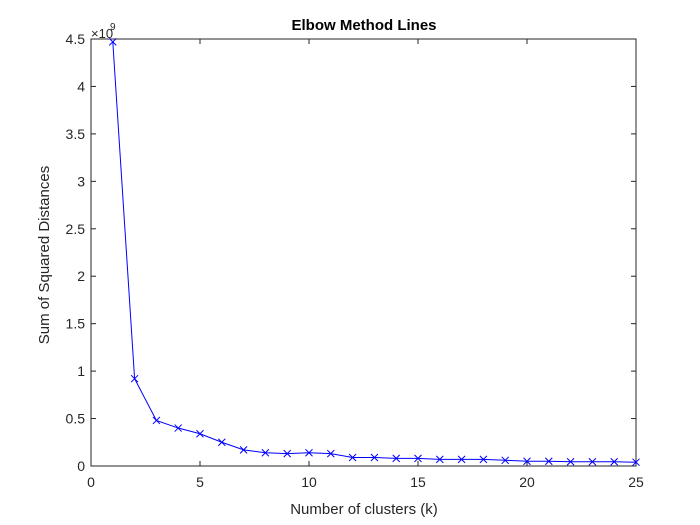 The width and height of the screenshot is (700, 525). Describe the element at coordinates (81, 86) in the screenshot. I see `y-tick-label: 4` at that location.